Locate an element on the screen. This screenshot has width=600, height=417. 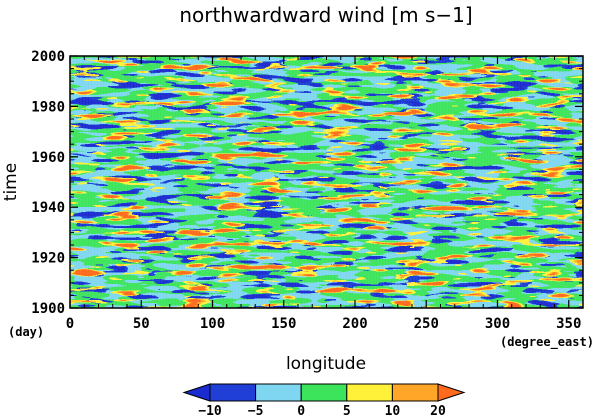
y-tick-label: 1980 is located at coordinates (48, 107).